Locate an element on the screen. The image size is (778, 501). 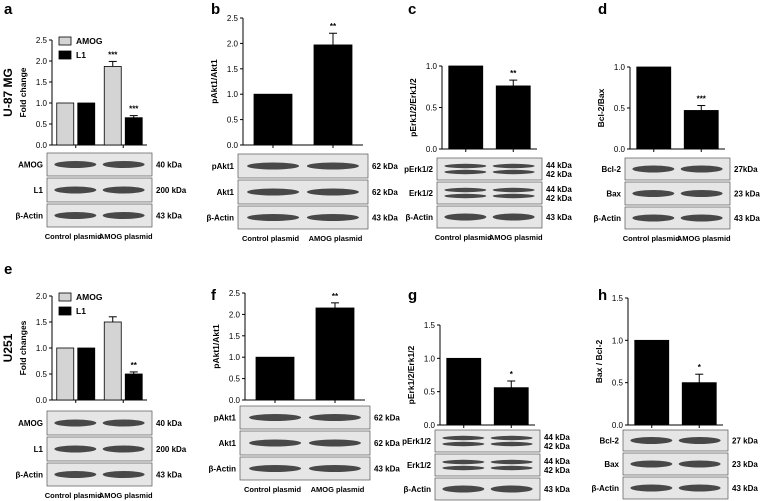
panel-letter-c: c is located at coordinates (412, 9).